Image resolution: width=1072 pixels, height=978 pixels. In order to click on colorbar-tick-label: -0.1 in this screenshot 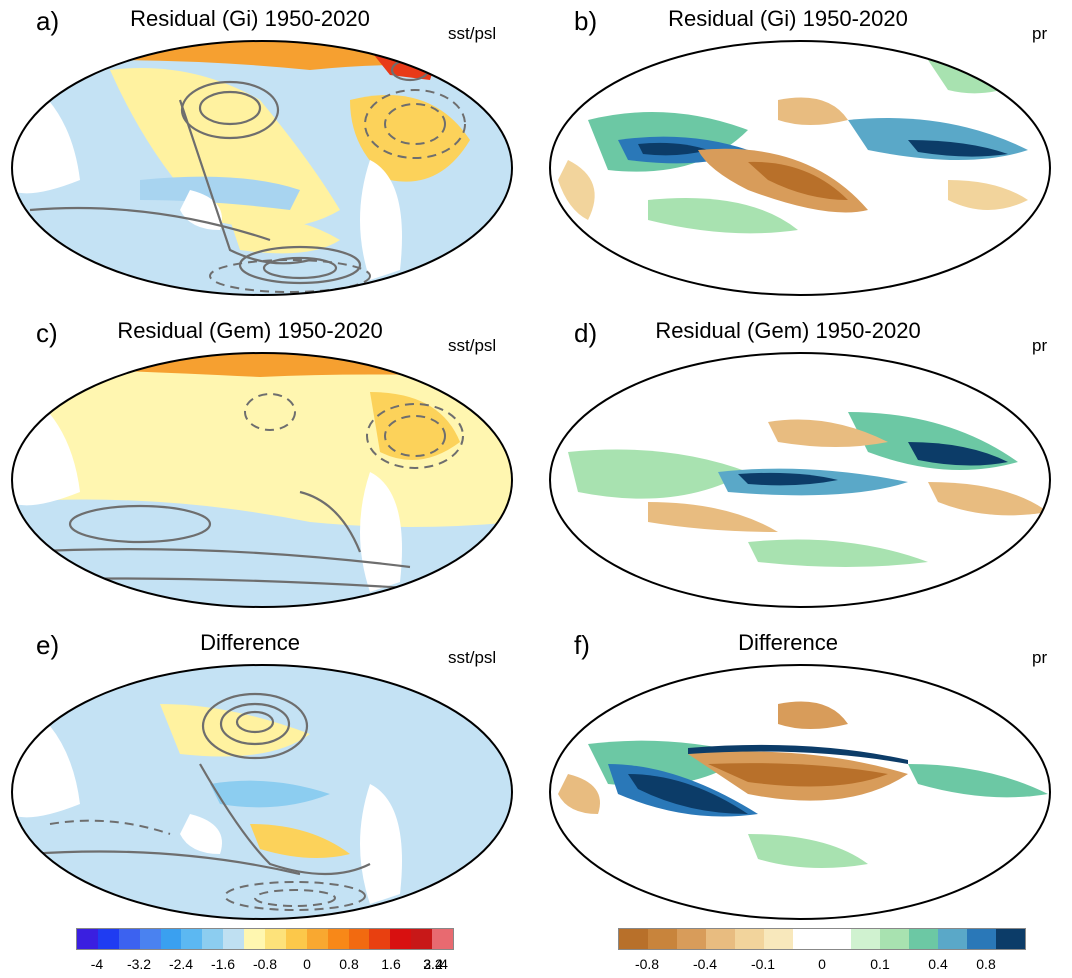, I will do `click(763, 964)`.